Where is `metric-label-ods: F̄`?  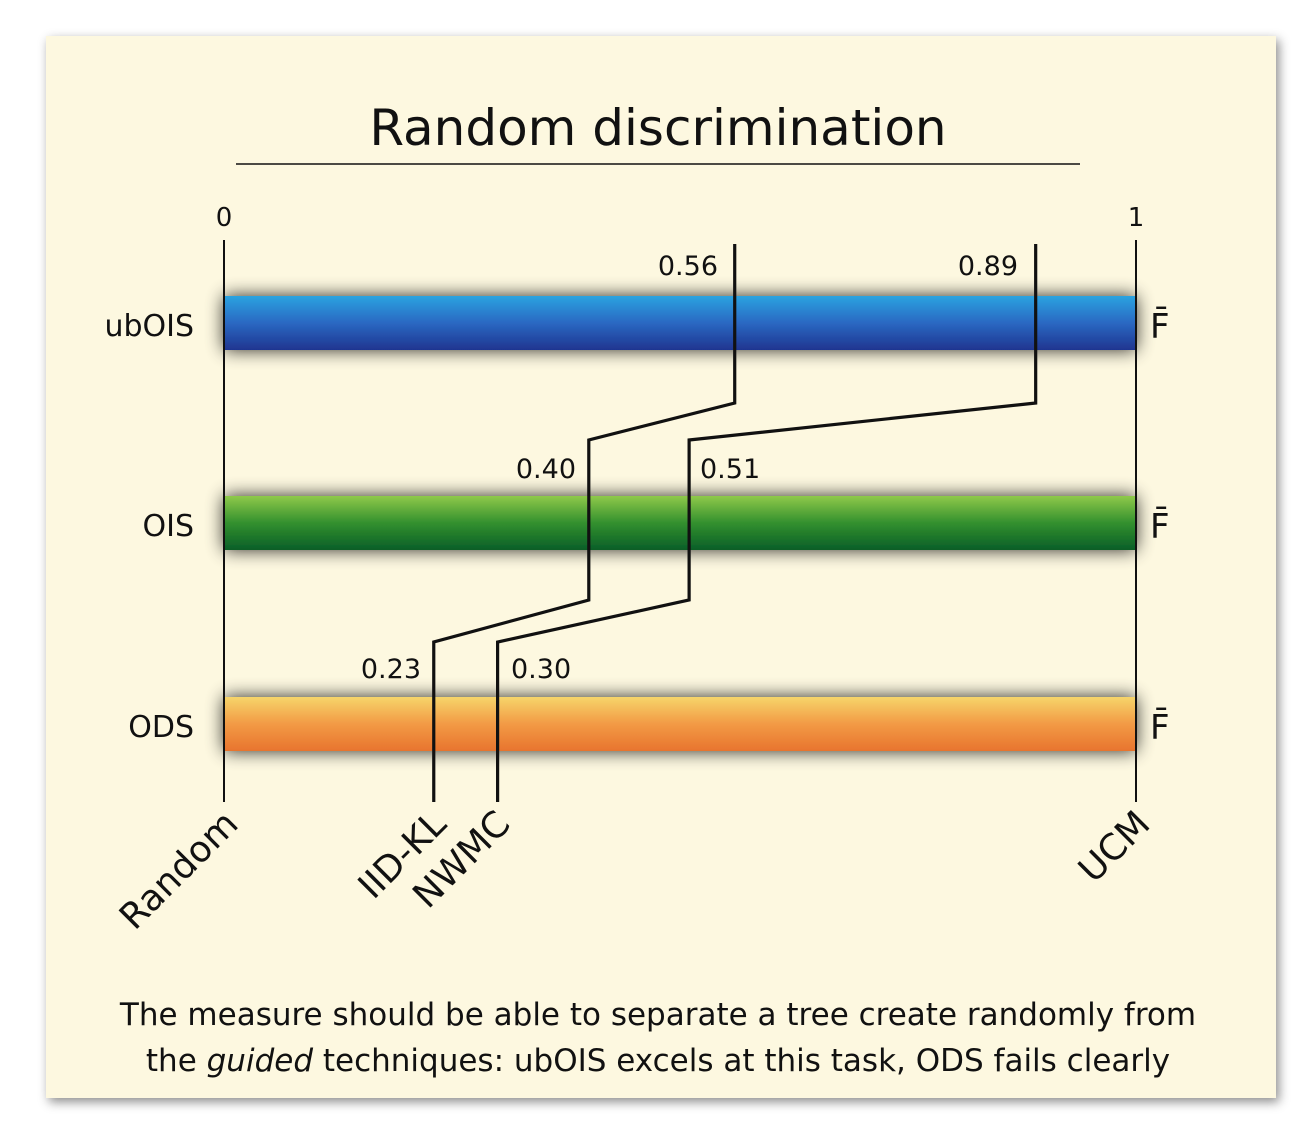 metric-label-ods: F̄ is located at coordinates (1160, 727).